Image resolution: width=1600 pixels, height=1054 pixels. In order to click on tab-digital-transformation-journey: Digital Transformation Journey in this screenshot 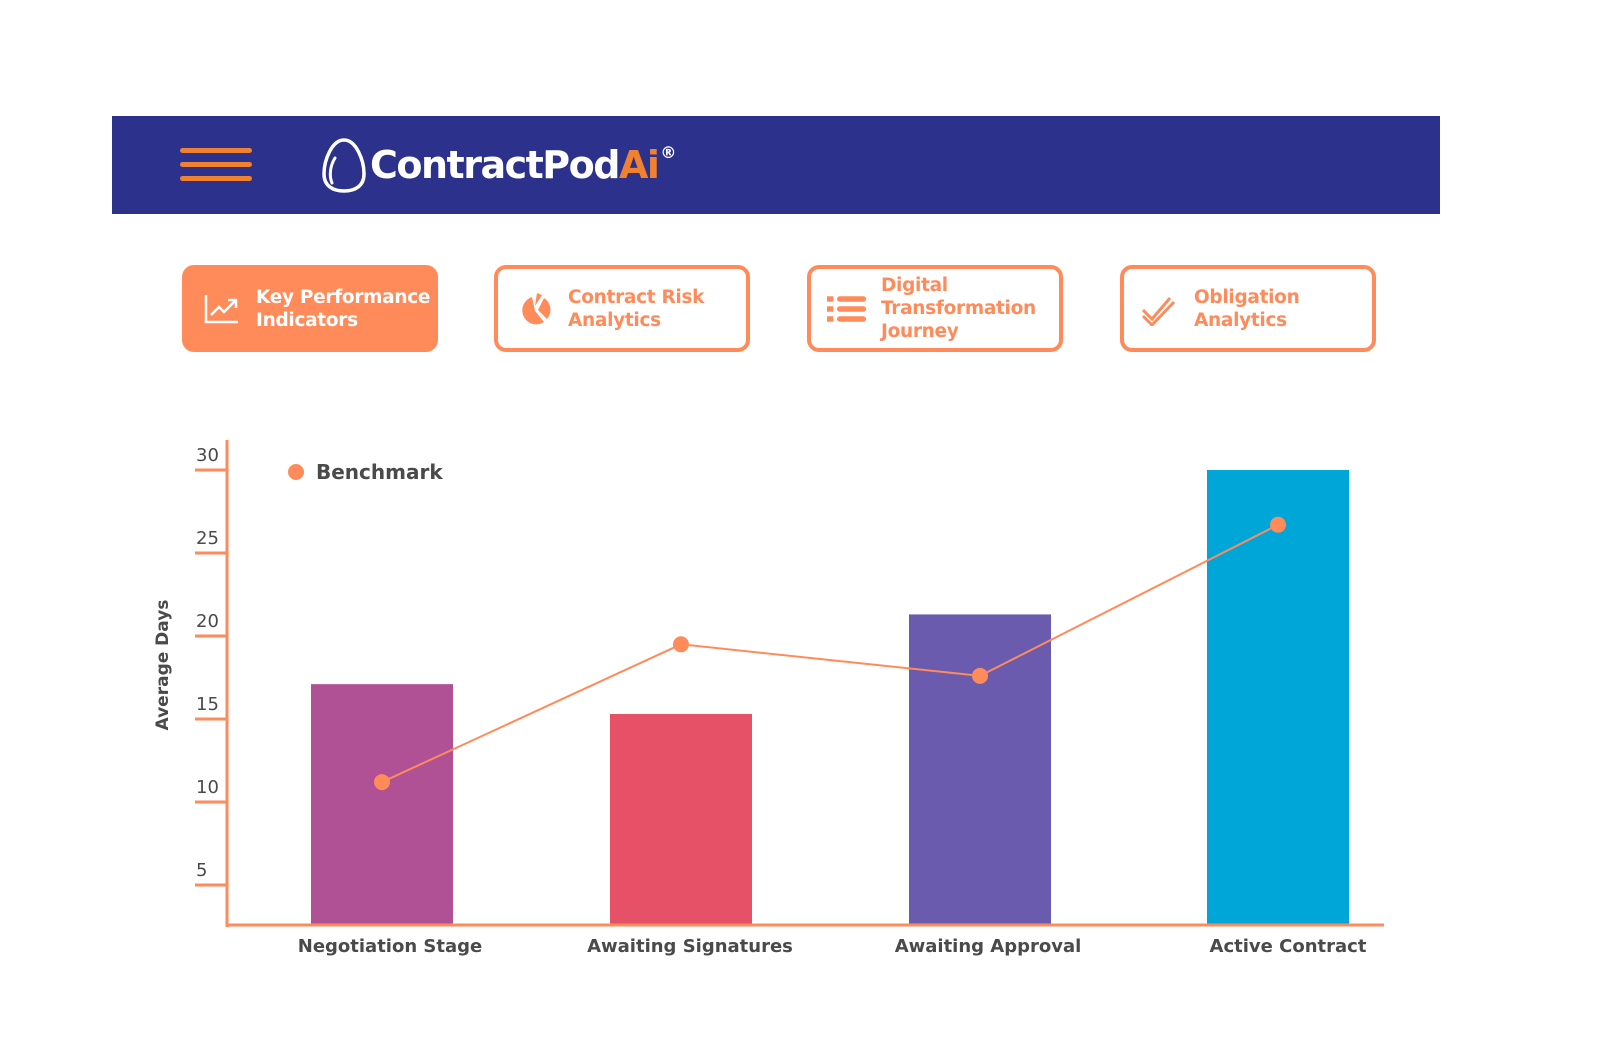, I will do `click(935, 308)`.